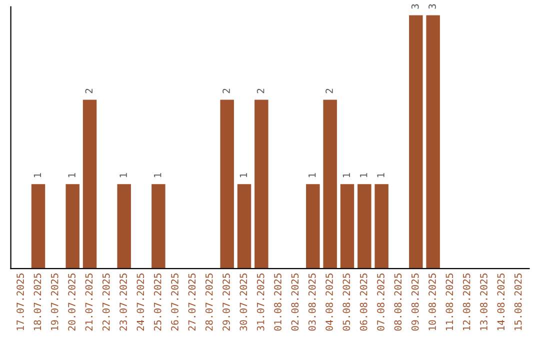  Describe the element at coordinates (209, 302) in the screenshot. I see `x-tick-label: 28.07.2025` at that location.